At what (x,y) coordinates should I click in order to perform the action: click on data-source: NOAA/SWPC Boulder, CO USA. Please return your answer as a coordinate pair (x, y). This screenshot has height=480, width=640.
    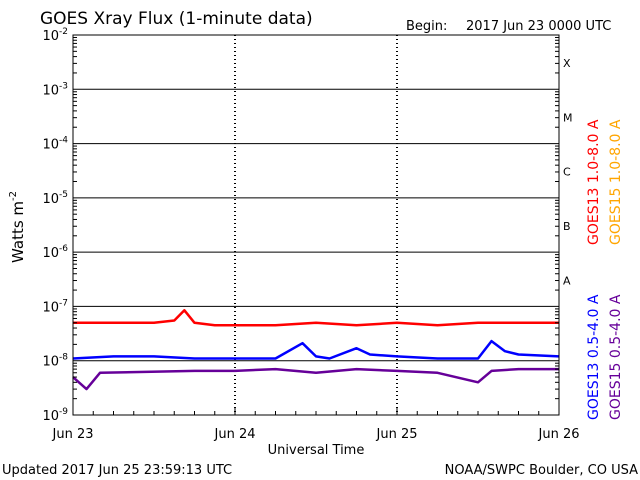
    Looking at the image, I should click on (541, 470).